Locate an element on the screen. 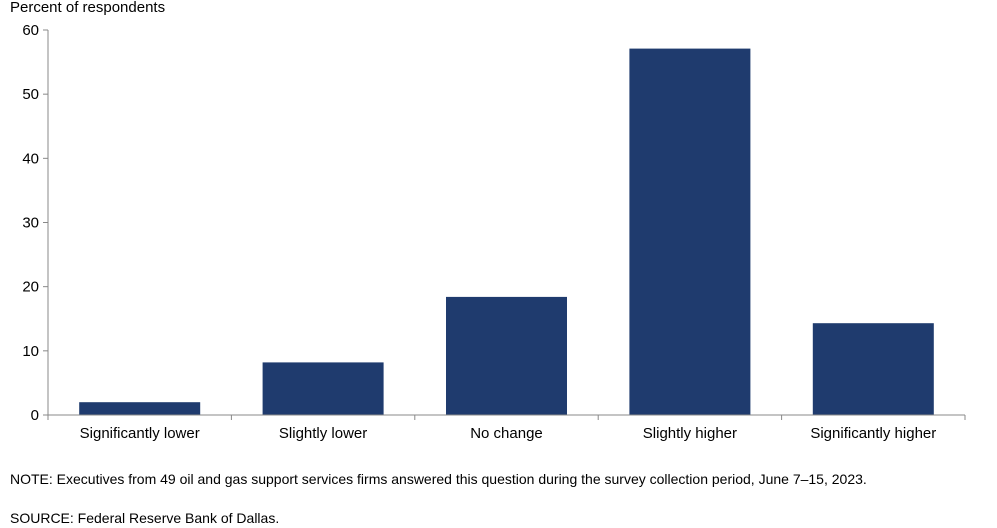  source-text: SOURCE: Federal Reserve Bank of Dallas. is located at coordinates (145, 518).